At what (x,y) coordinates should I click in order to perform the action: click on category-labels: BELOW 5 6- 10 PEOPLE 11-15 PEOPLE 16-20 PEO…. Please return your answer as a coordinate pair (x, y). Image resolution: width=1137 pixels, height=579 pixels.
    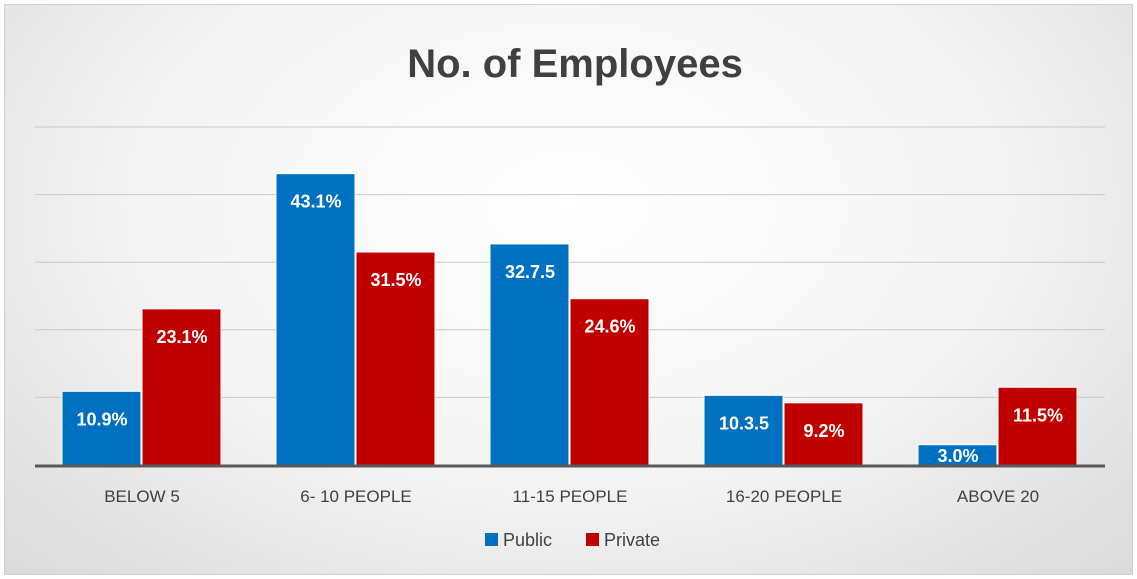
    Looking at the image, I should click on (571, 496).